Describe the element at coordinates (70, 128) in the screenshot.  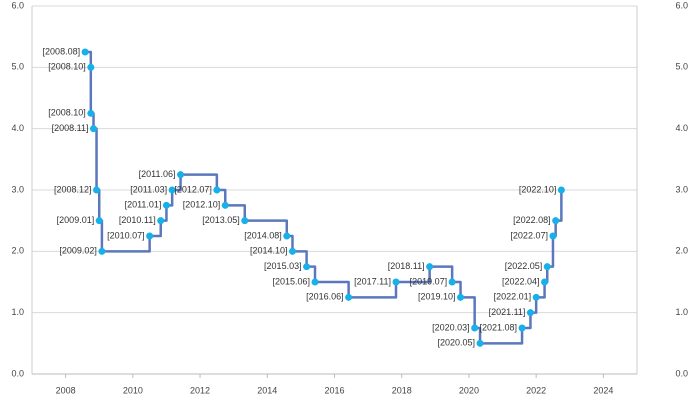
I see `point-label: [2008.11]` at that location.